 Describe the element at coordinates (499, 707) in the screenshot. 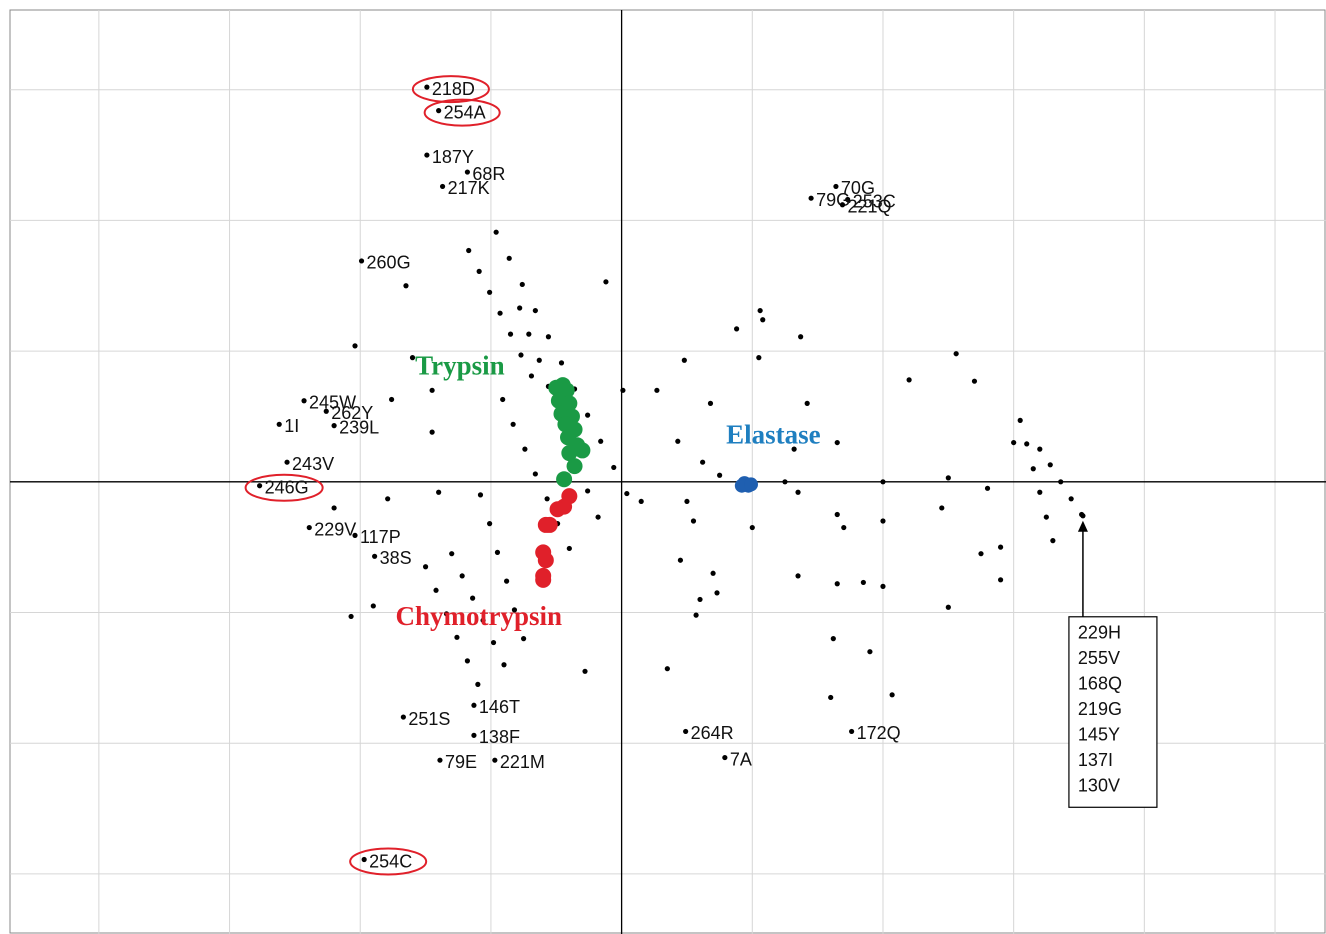

I see `point-label: 146T` at that location.